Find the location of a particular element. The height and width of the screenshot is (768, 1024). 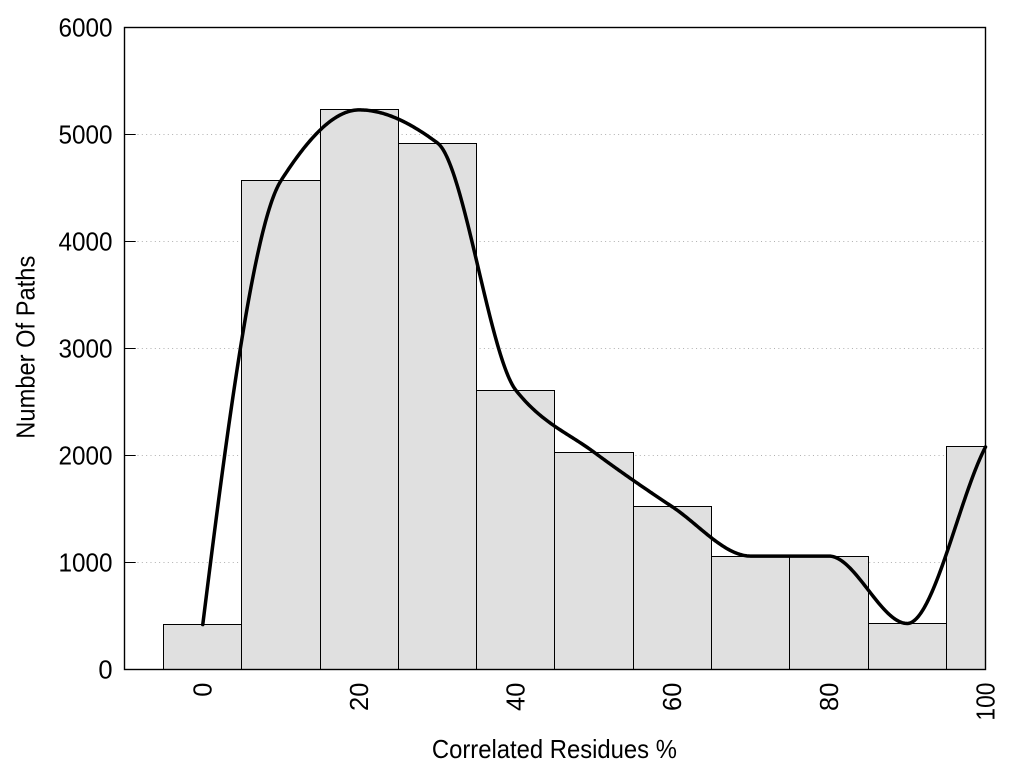

svg-text: 1000 is located at coordinates (86, 563).